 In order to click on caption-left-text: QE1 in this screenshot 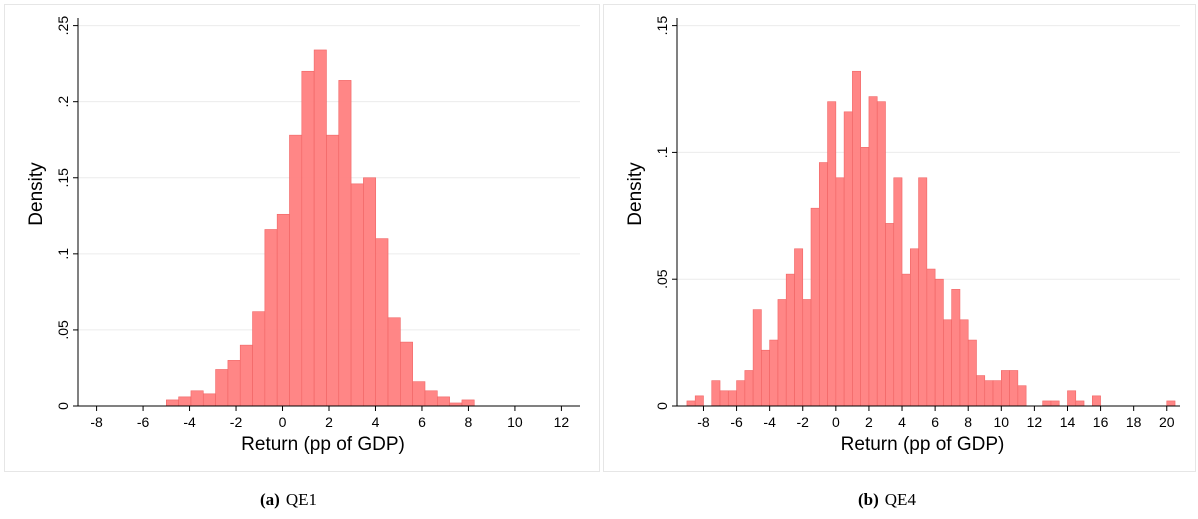, I will do `click(301, 499)`.